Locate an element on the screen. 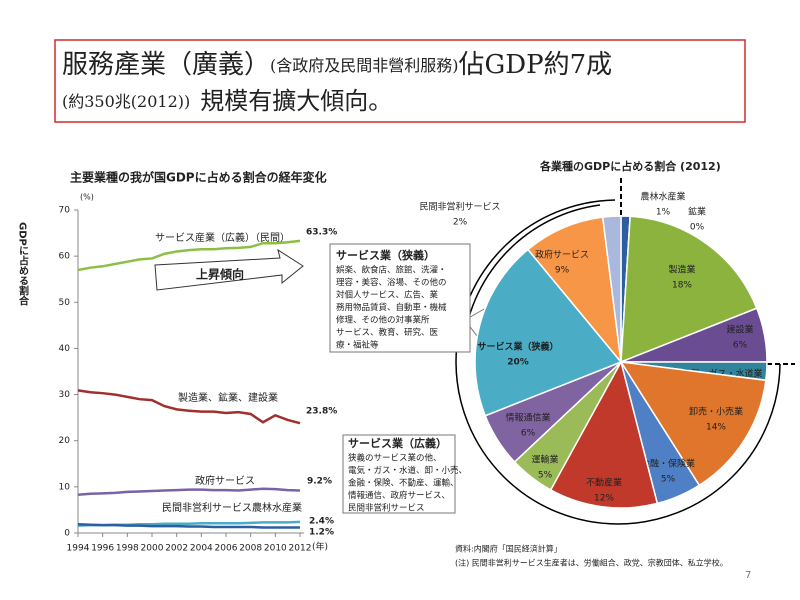  callout-line: 情報通信、政府サービス、 is located at coordinates (399, 495).